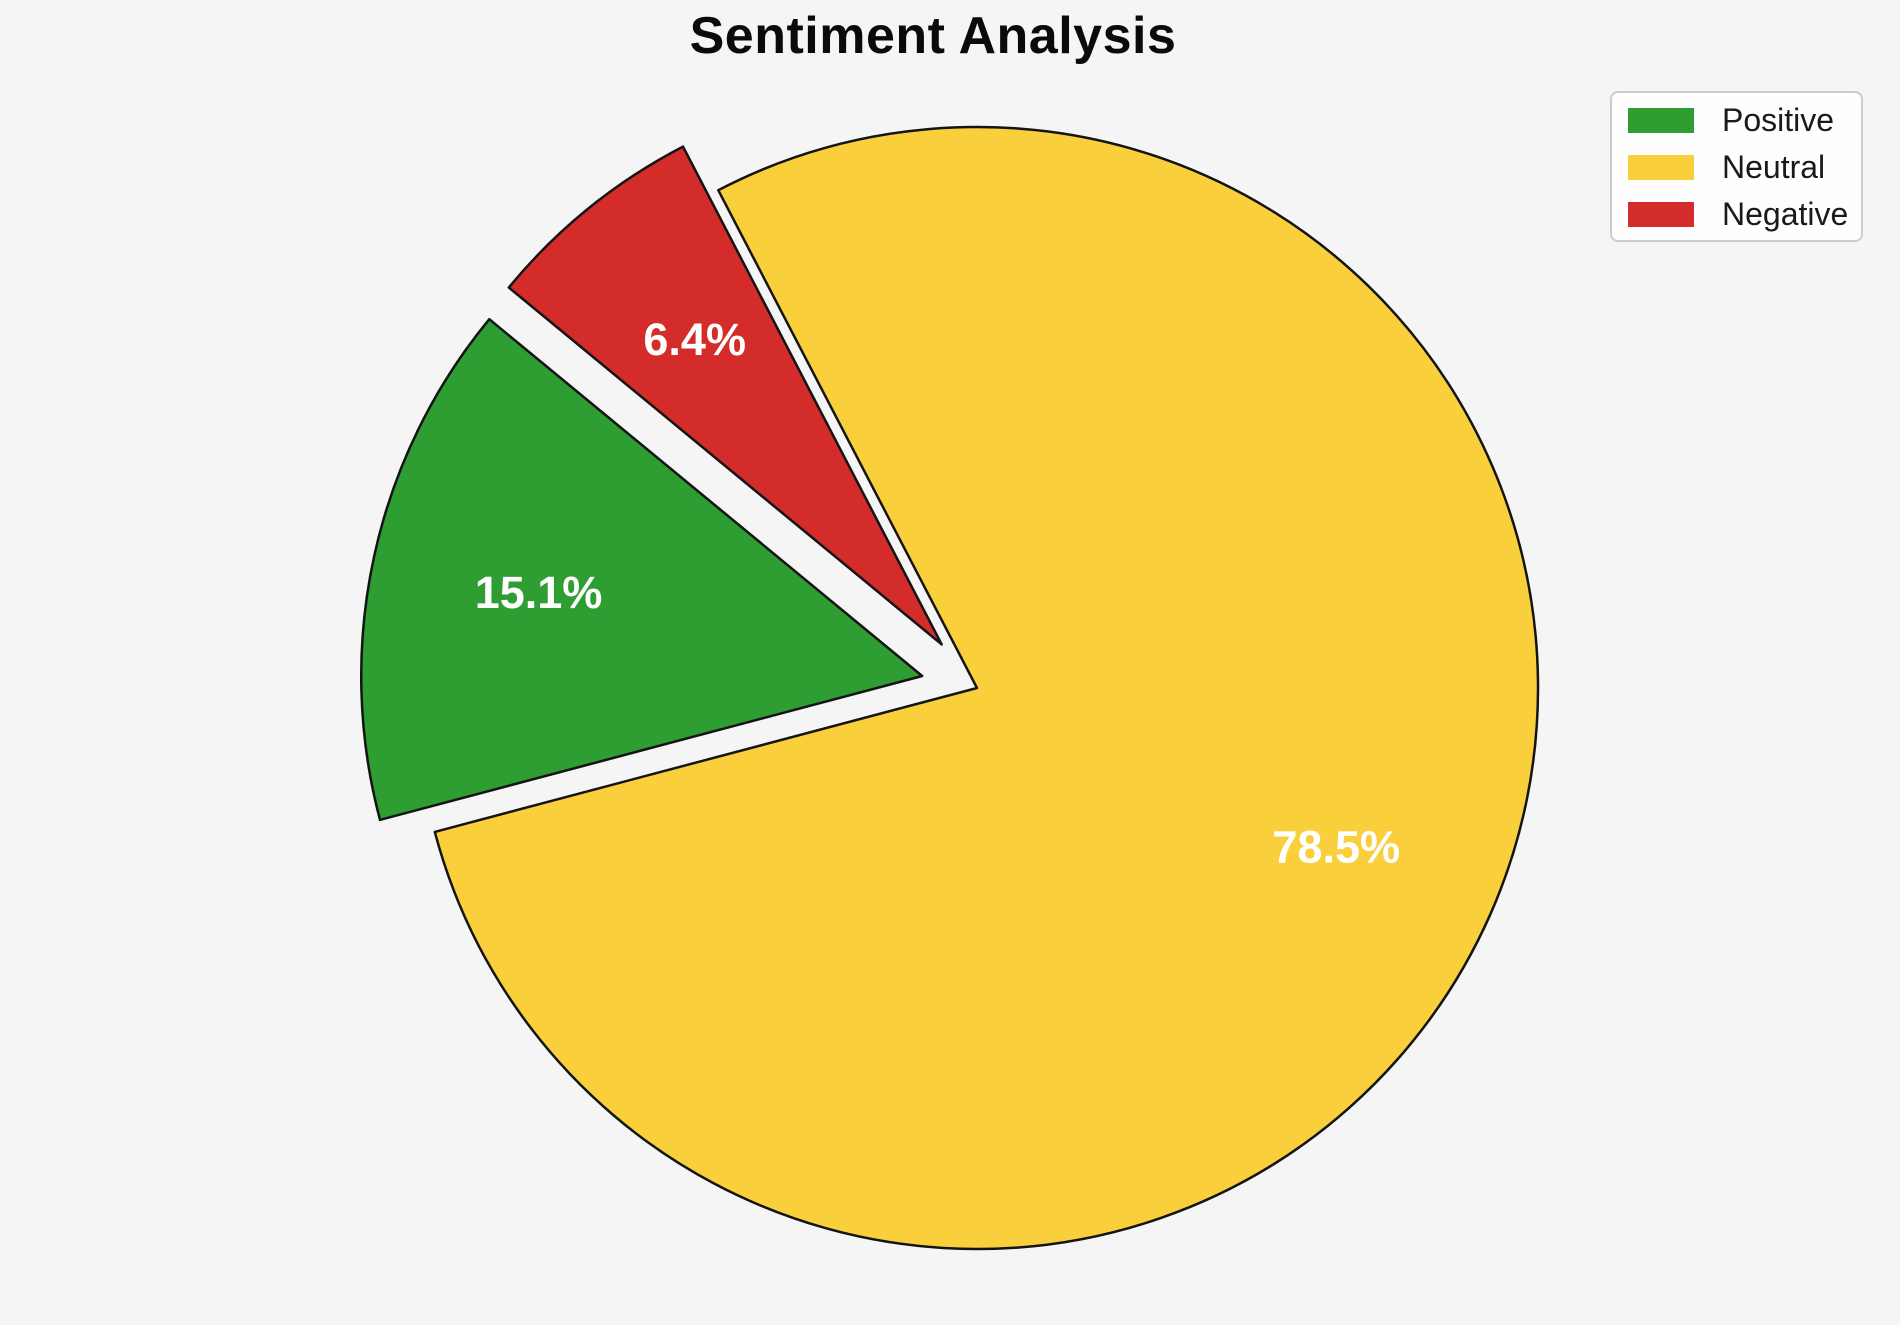 Image resolution: width=1900 pixels, height=1325 pixels. I want to click on legend-label-neutral: Neutral, so click(1774, 167).